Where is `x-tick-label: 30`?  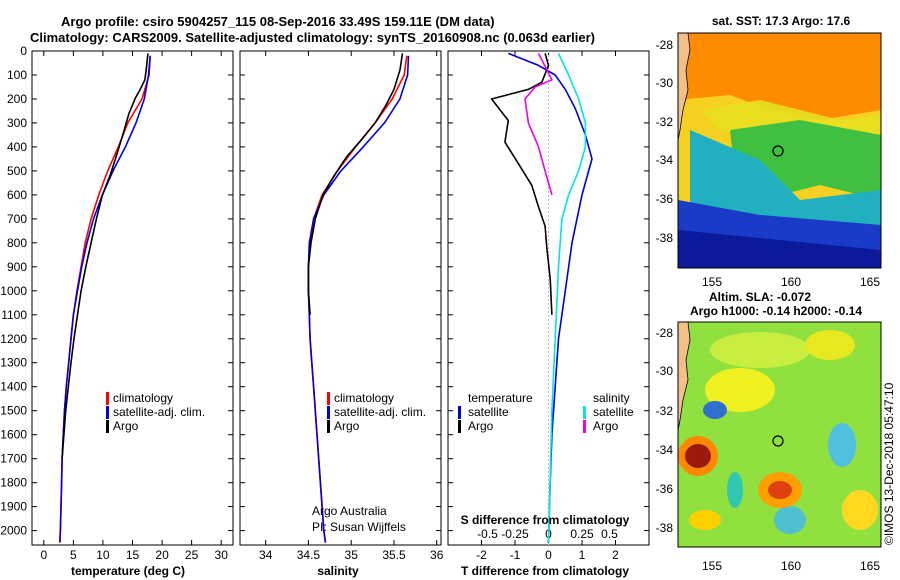 x-tick-label: 30 is located at coordinates (222, 555).